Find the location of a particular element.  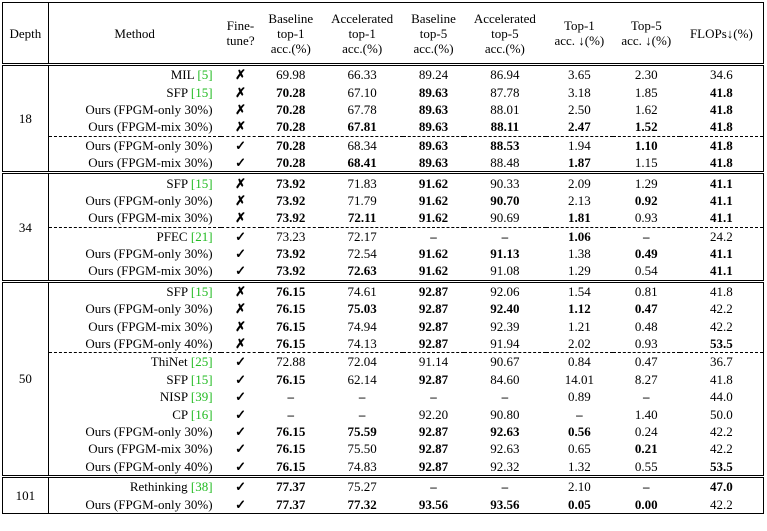

value-cell: 14.01 is located at coordinates (579, 379).